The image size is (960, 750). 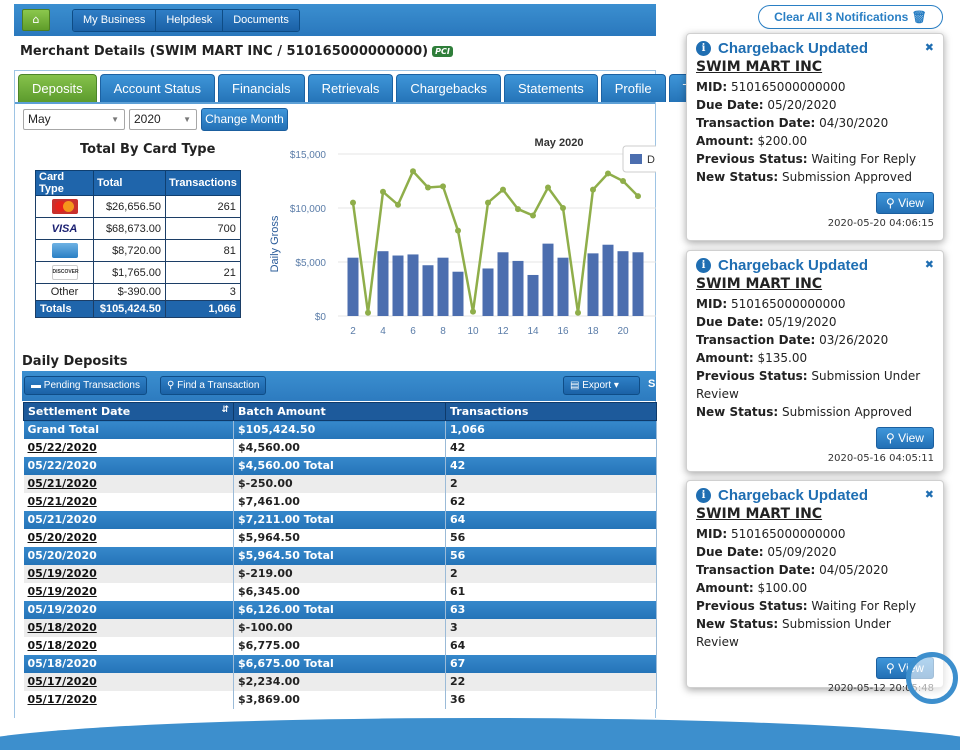 I want to click on chart-x-tick-label: 20, so click(x=623, y=331).